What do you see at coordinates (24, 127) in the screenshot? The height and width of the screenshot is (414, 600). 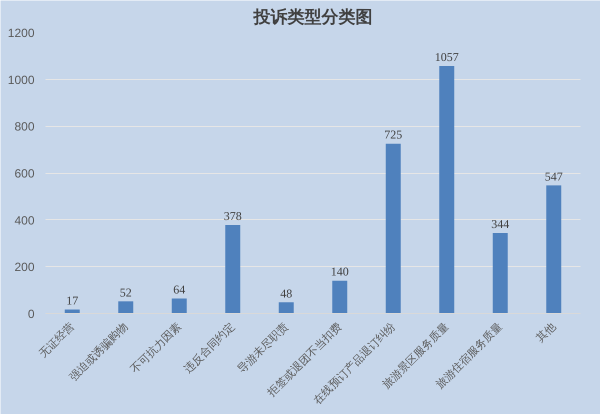 I see `y-tick-label: 800` at bounding box center [24, 127].